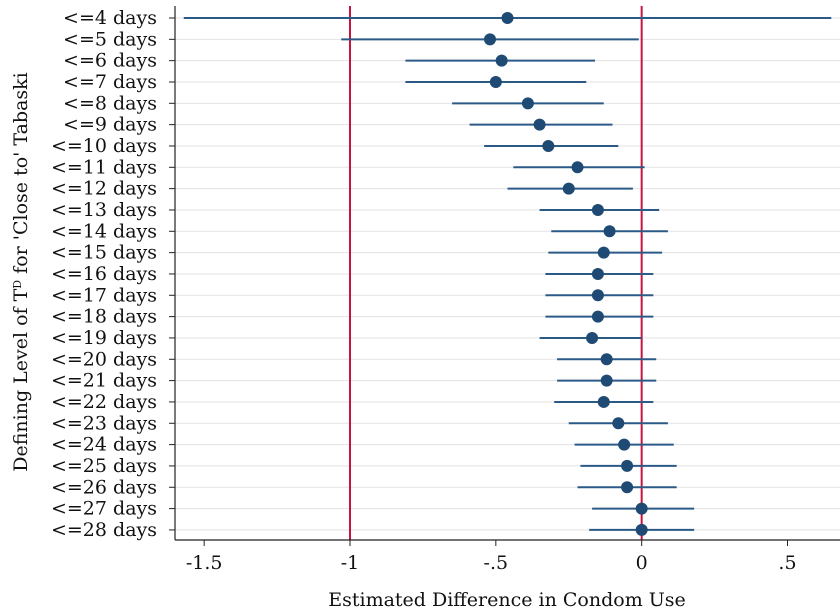  What do you see at coordinates (110, 61) in the screenshot?
I see `y-tick-label: <=6 days` at bounding box center [110, 61].